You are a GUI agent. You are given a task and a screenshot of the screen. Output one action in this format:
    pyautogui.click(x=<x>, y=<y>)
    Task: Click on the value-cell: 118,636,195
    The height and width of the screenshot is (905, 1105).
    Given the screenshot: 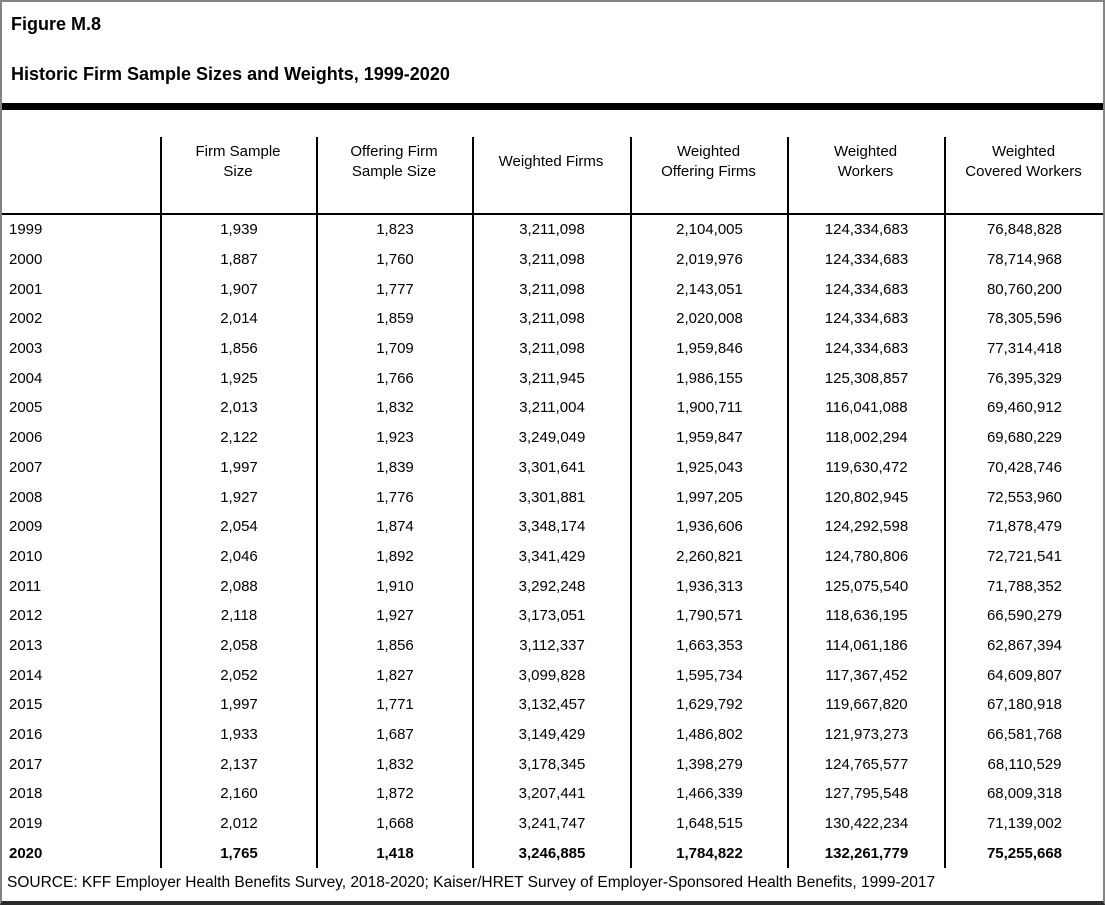 What is the action you would take?
    pyautogui.click(x=865, y=615)
    